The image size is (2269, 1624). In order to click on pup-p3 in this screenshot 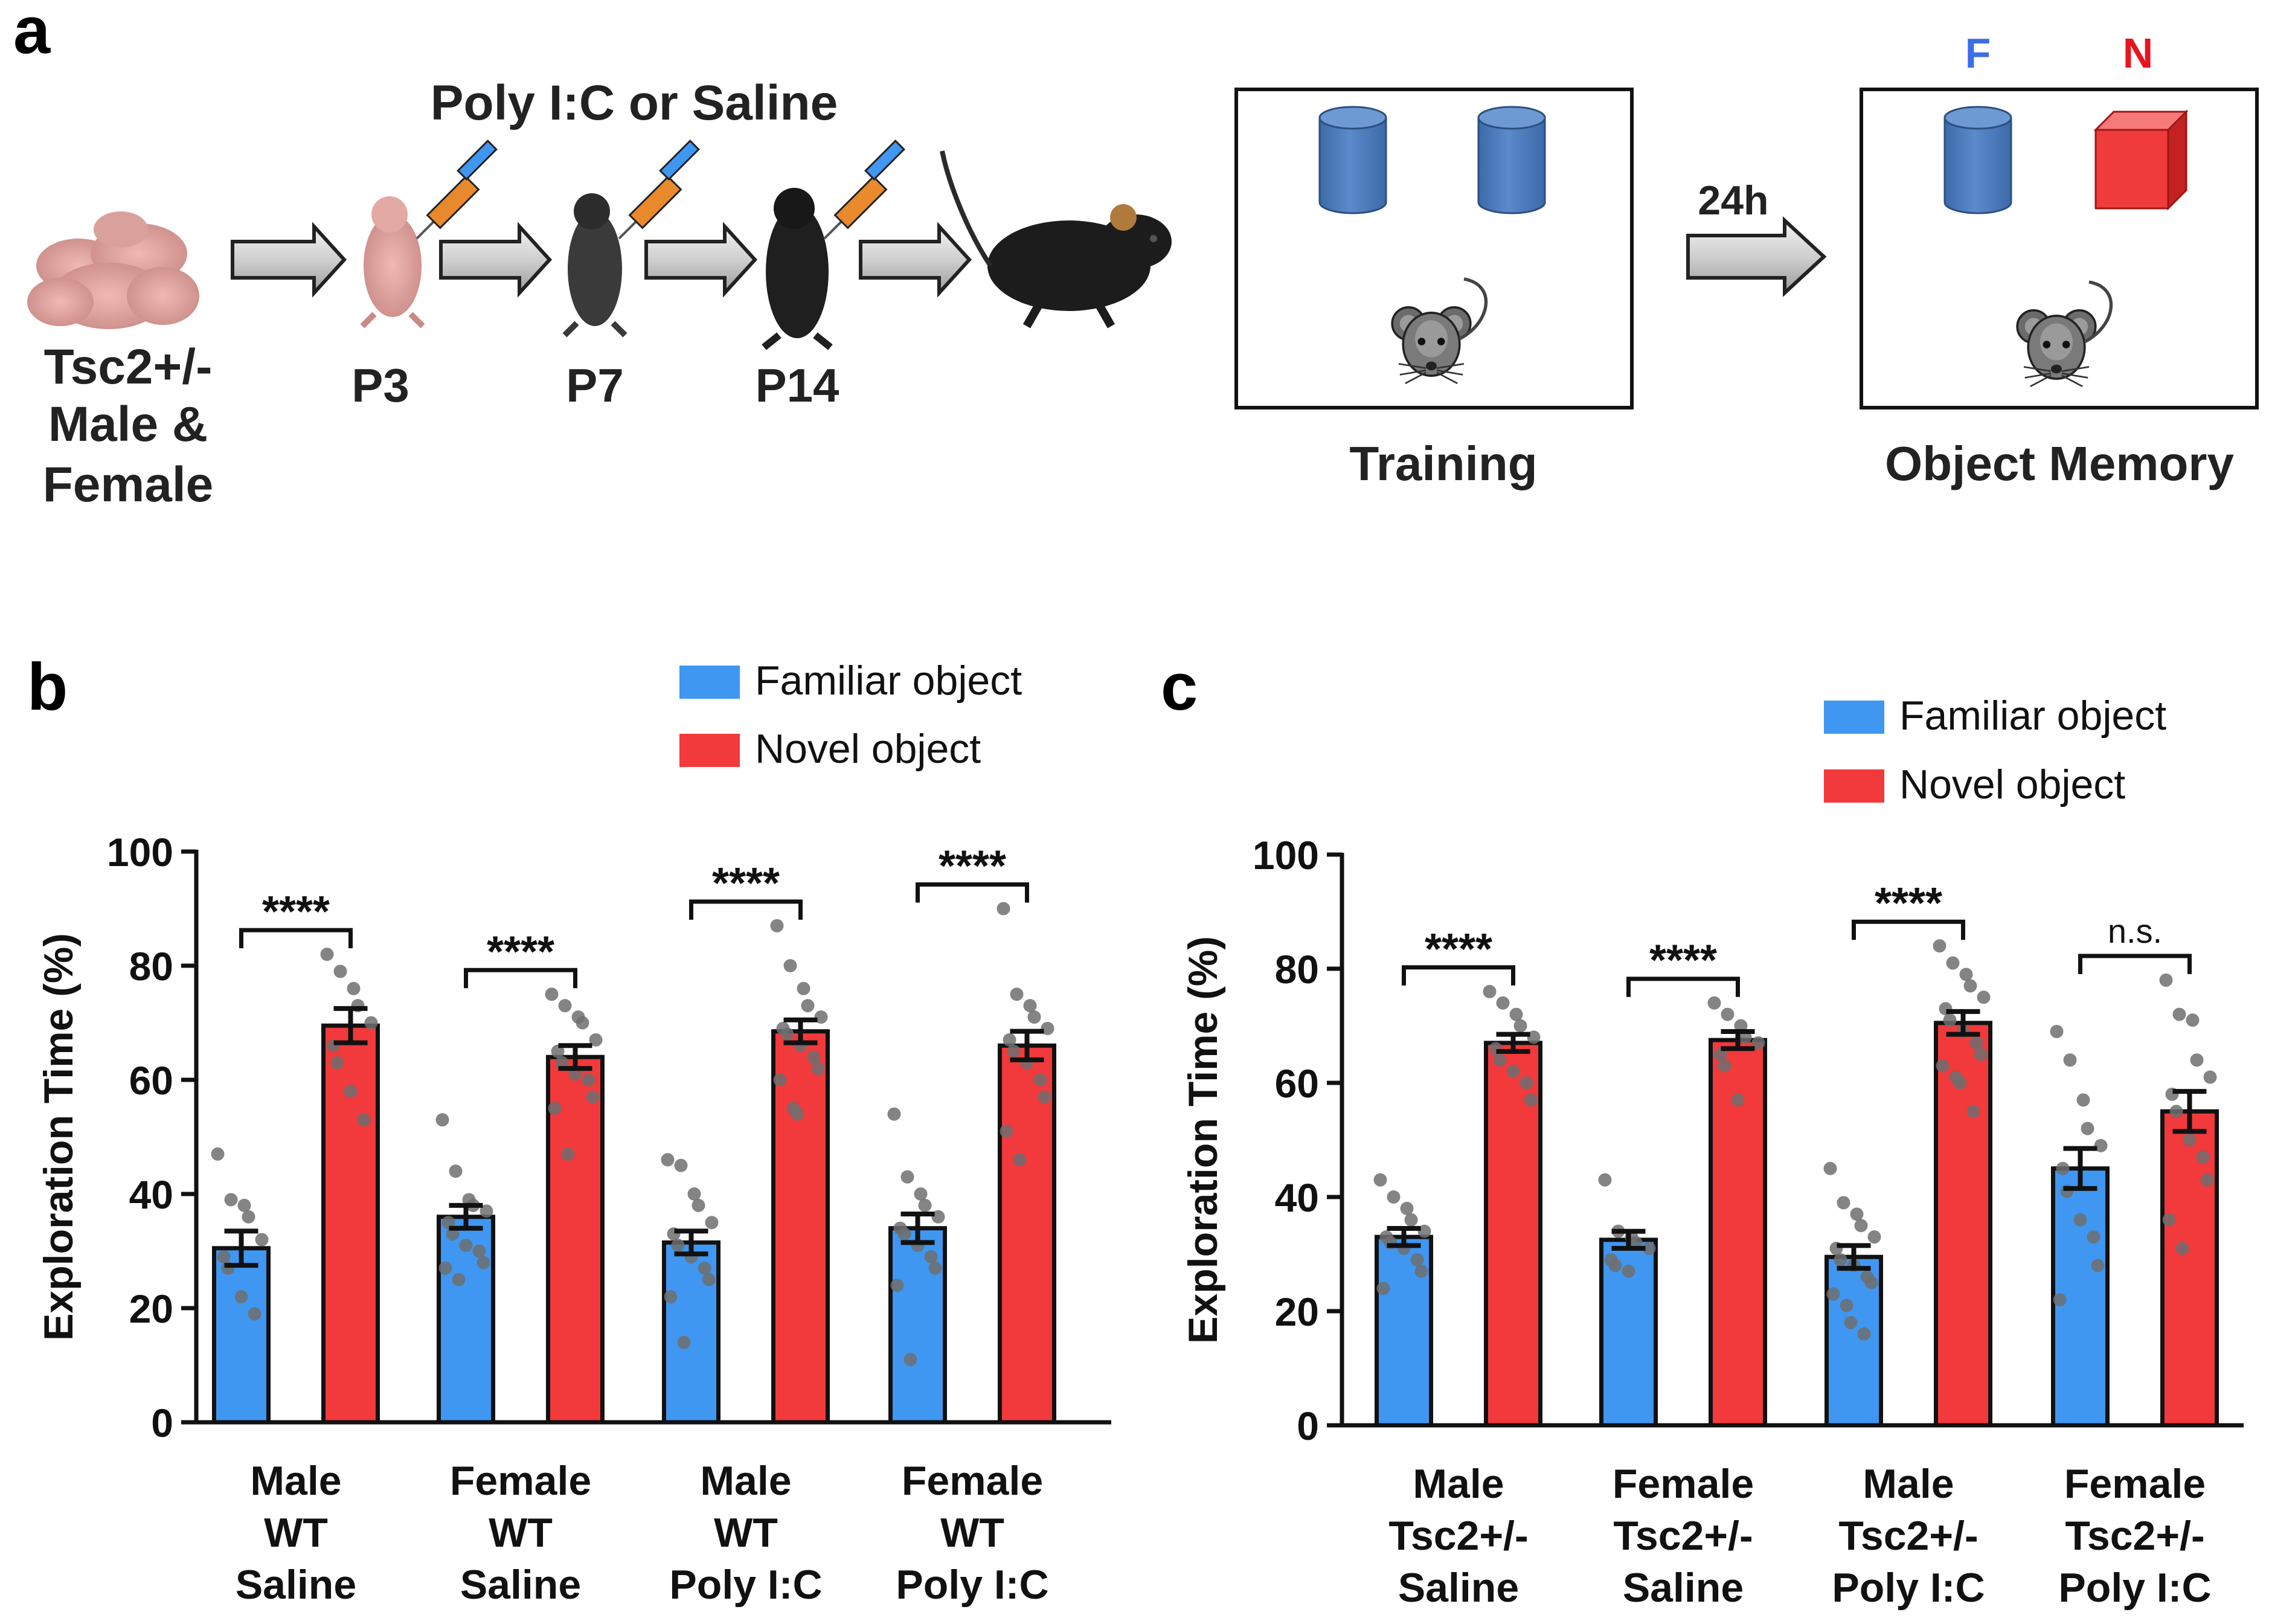, I will do `click(393, 262)`.